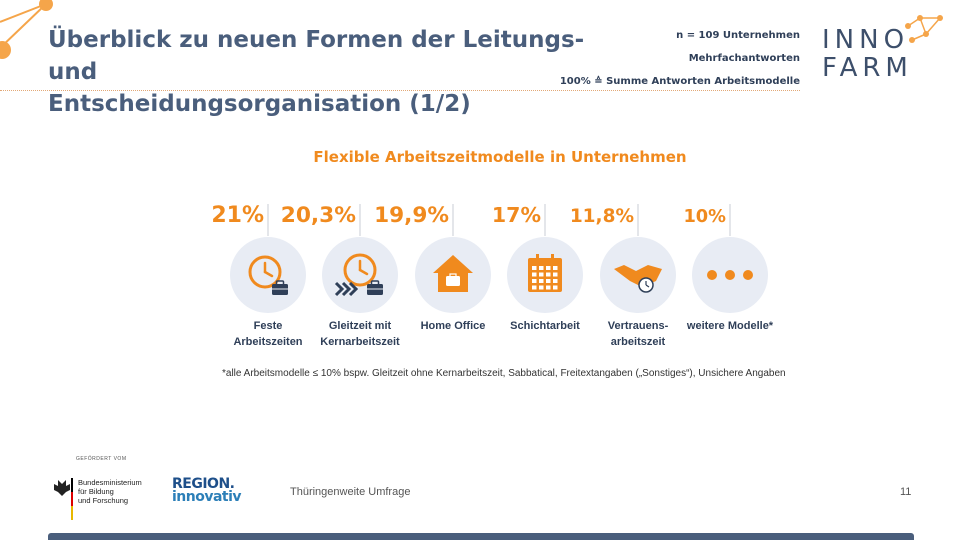 The image size is (960, 540). I want to click on logo-text-line-1: INNO, so click(866, 40).